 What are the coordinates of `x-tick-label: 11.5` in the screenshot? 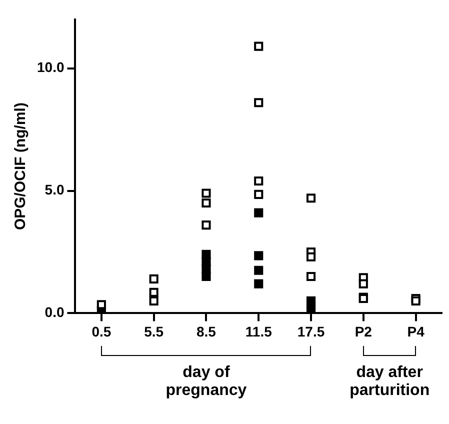 It's located at (258, 331).